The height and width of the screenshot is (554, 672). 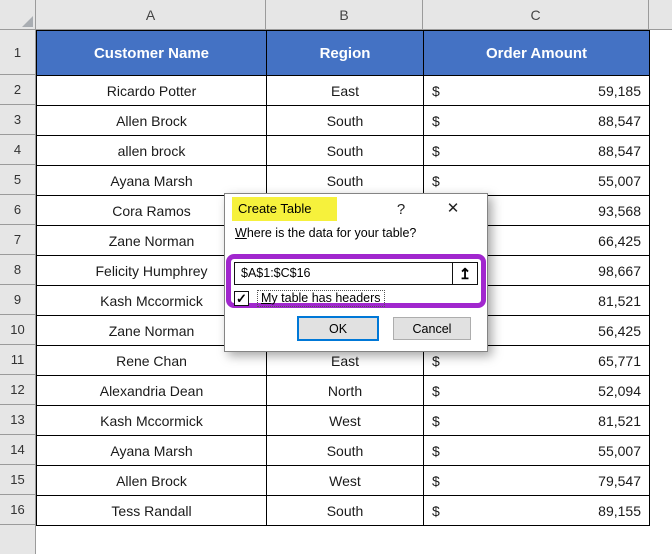 I want to click on prompt-text: here is the data for your table?, so click(x=331, y=233).